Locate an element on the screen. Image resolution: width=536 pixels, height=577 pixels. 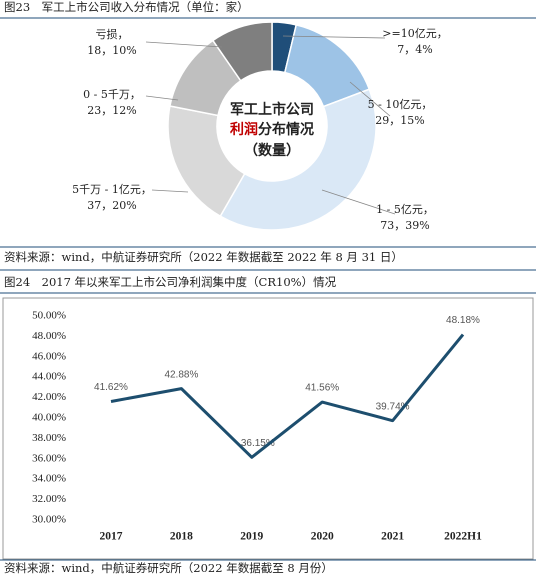
y-tick-label: 30.00% is located at coordinates (49, 520).